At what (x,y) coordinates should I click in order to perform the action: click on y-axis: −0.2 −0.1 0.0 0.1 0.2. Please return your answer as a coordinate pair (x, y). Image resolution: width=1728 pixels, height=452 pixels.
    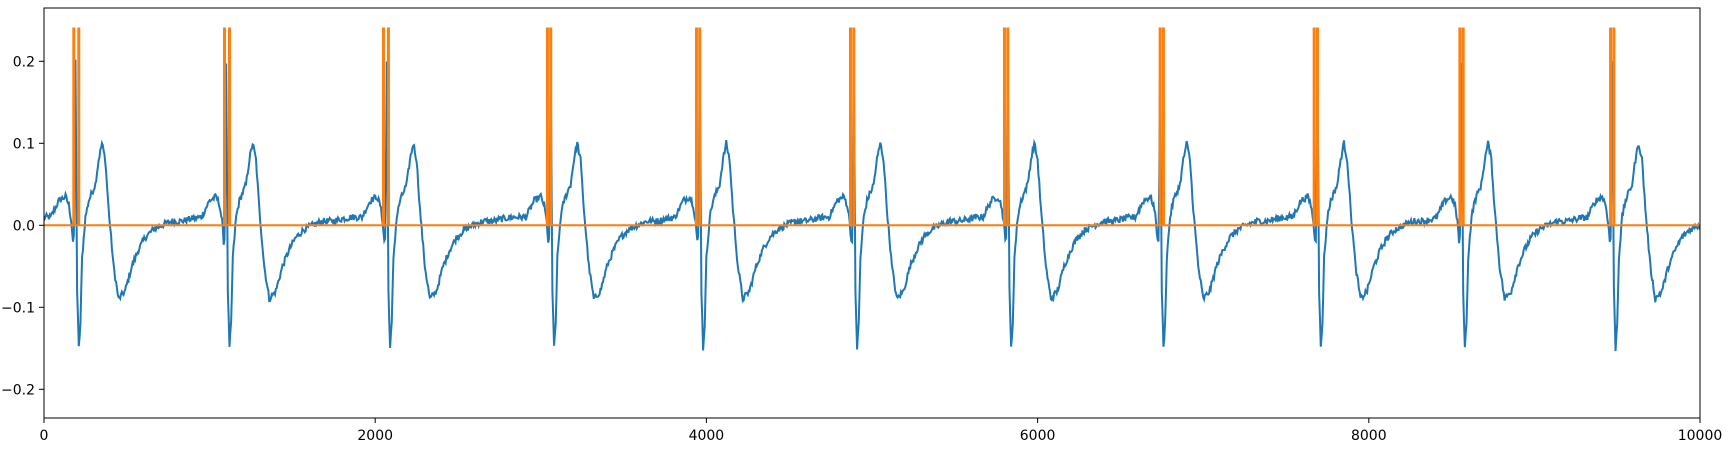
    Looking at the image, I should click on (22, 226).